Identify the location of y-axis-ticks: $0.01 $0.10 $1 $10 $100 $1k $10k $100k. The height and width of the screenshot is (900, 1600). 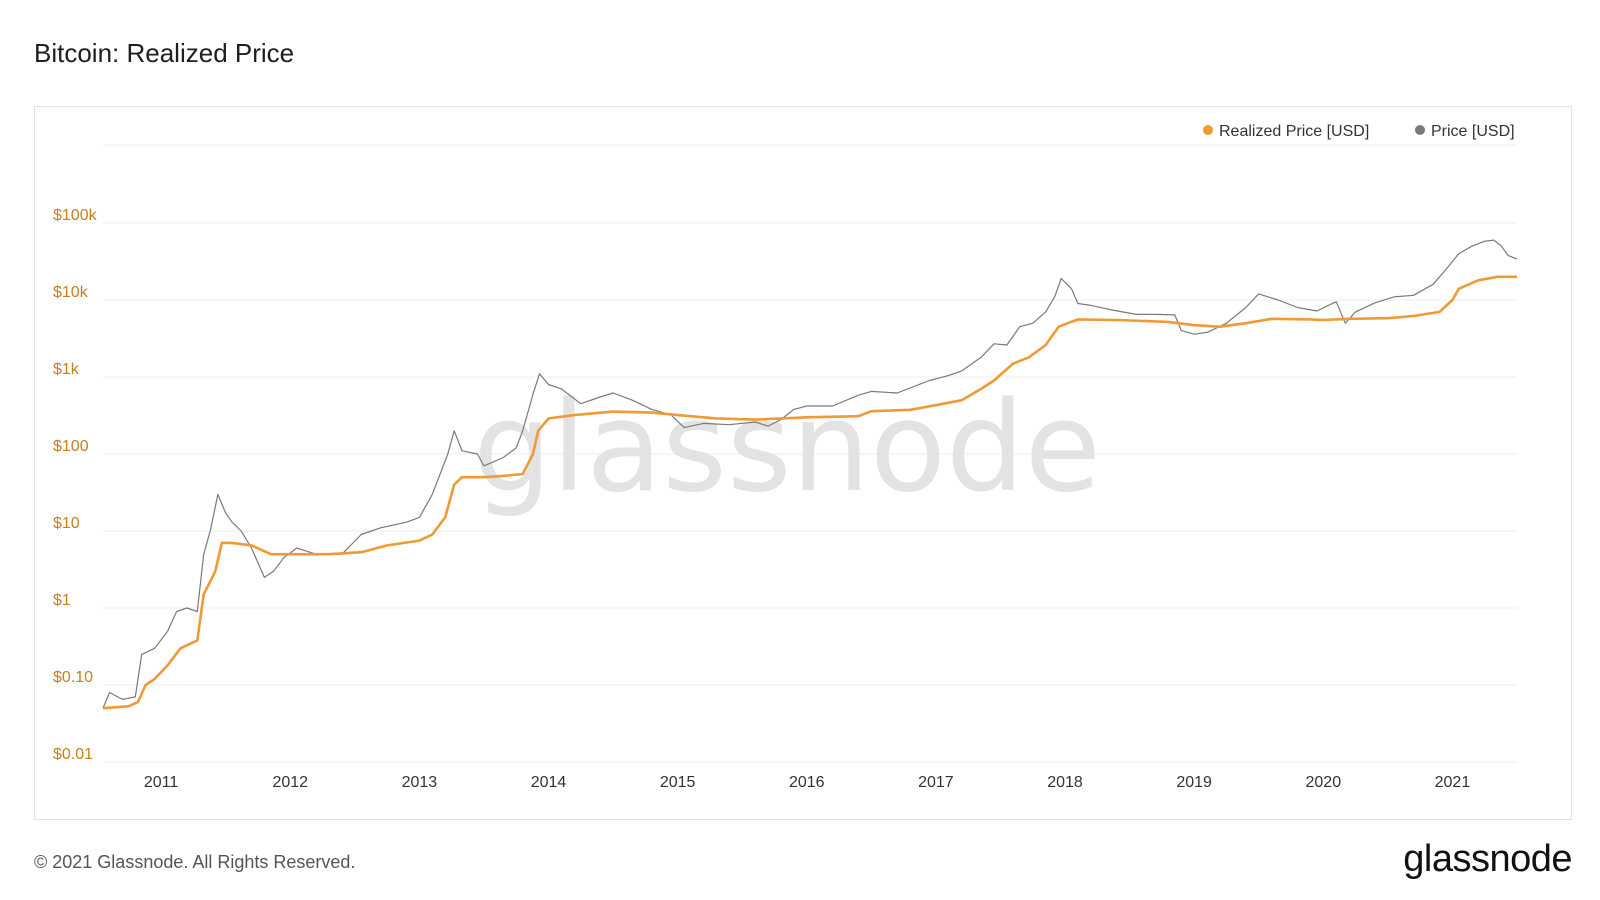
(75, 485).